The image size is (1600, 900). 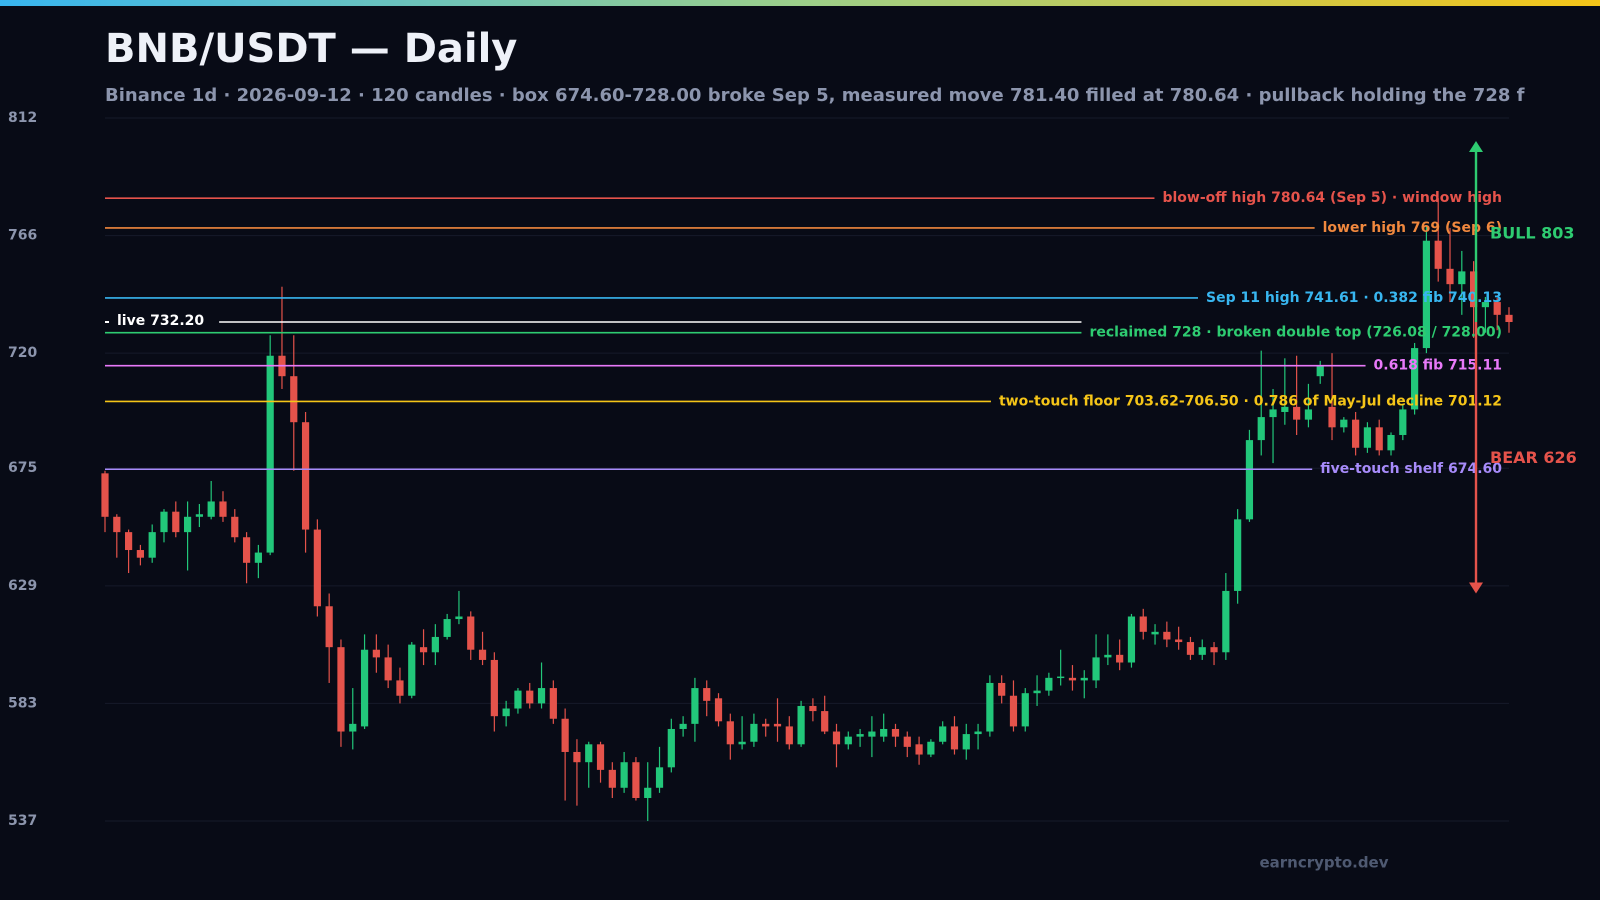 What do you see at coordinates (1559, 457) in the screenshot?
I see `target-value: 626` at bounding box center [1559, 457].